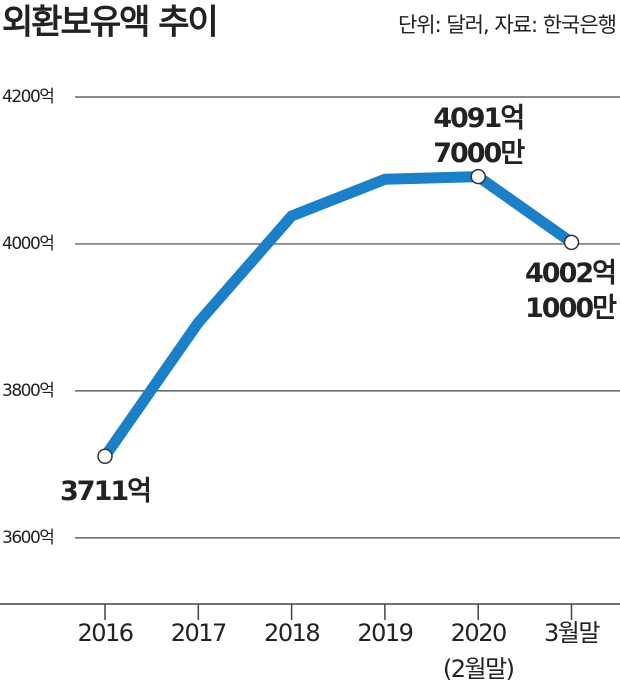 This screenshot has width=620, height=686. I want to click on y-tick-label: 3600억, so click(27, 538).